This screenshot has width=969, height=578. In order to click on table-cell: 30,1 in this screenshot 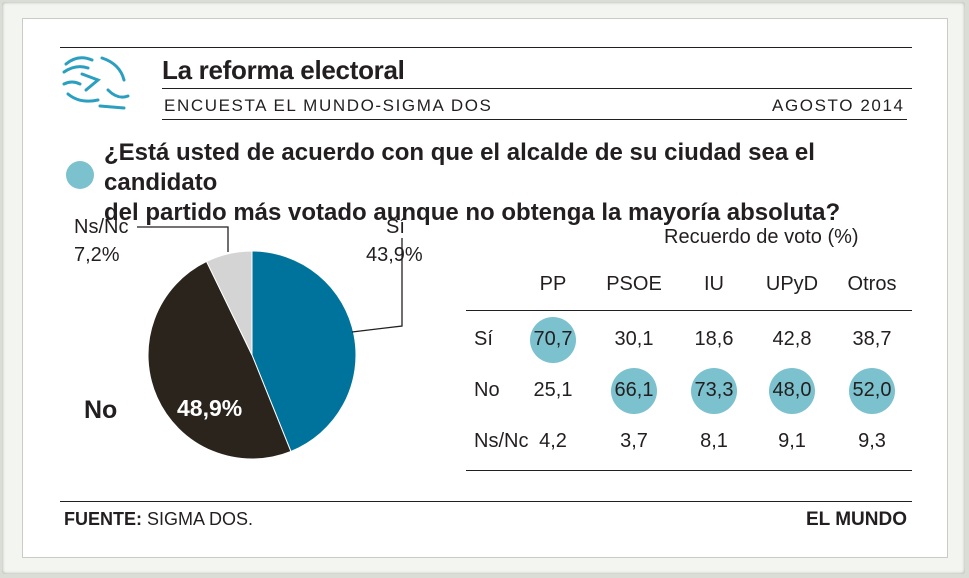, I will do `click(634, 339)`.